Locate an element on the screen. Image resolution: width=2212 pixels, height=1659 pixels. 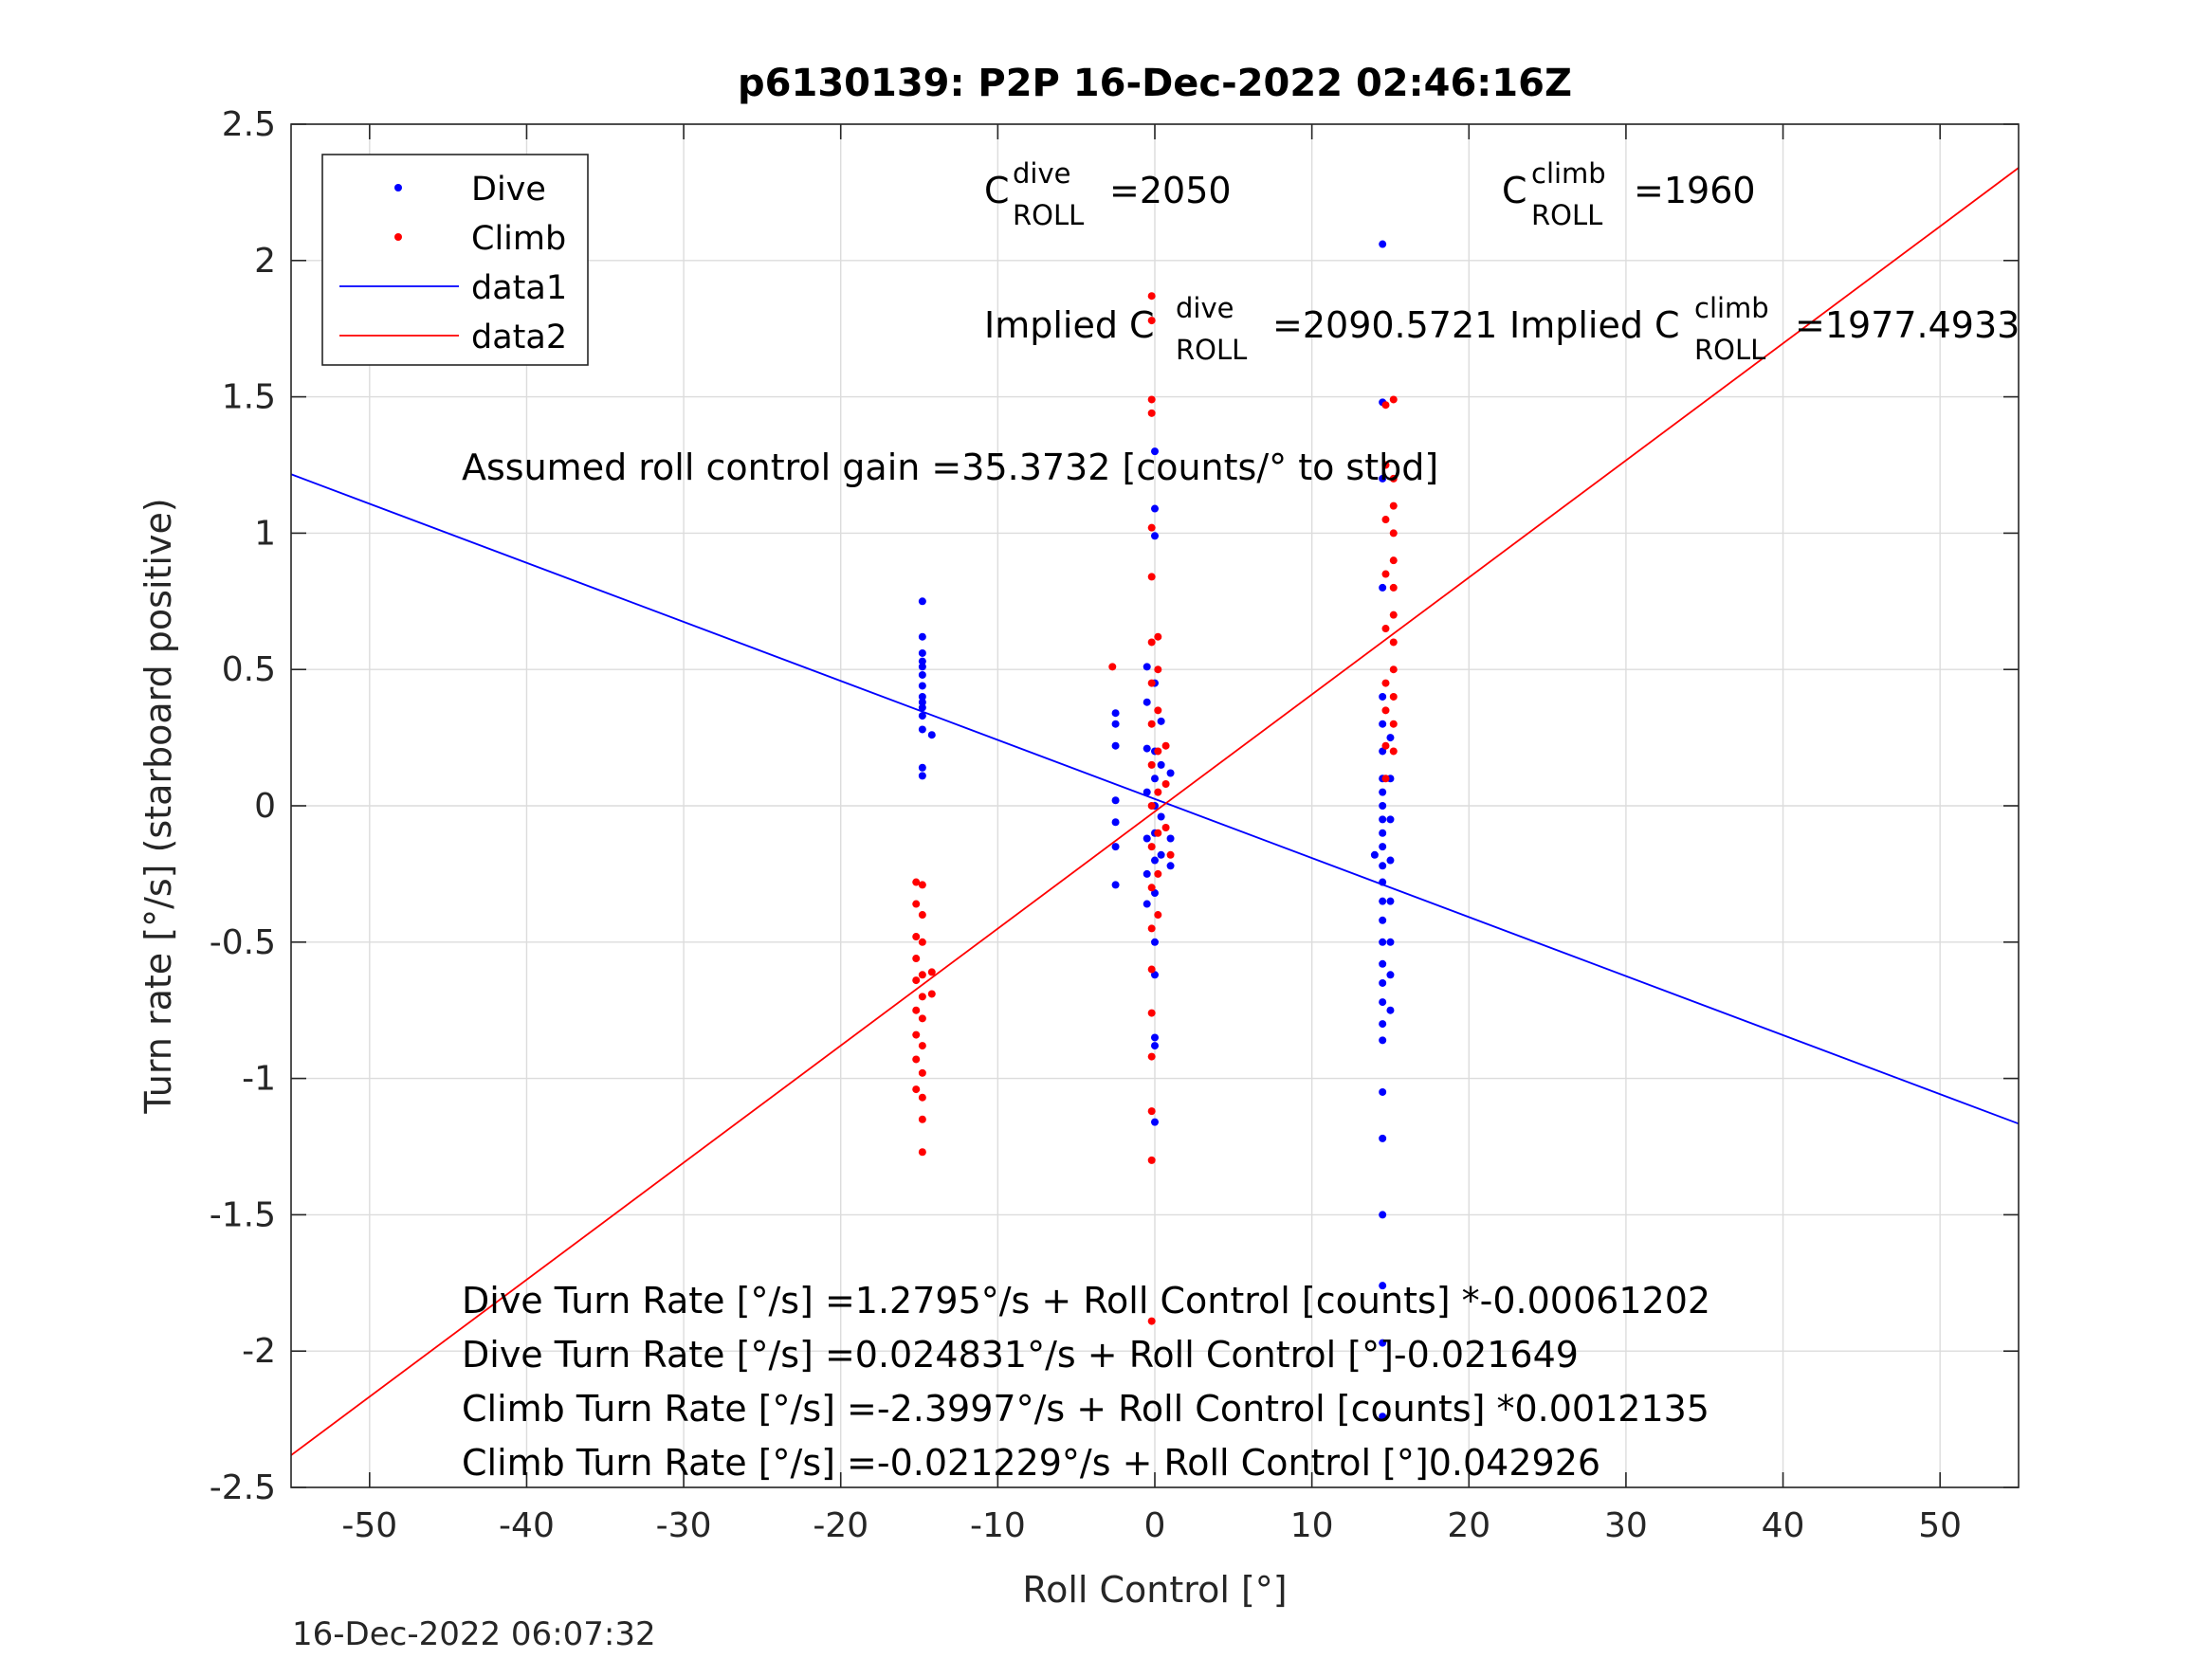
x-tick-label: 40 is located at coordinates (1783, 1525).